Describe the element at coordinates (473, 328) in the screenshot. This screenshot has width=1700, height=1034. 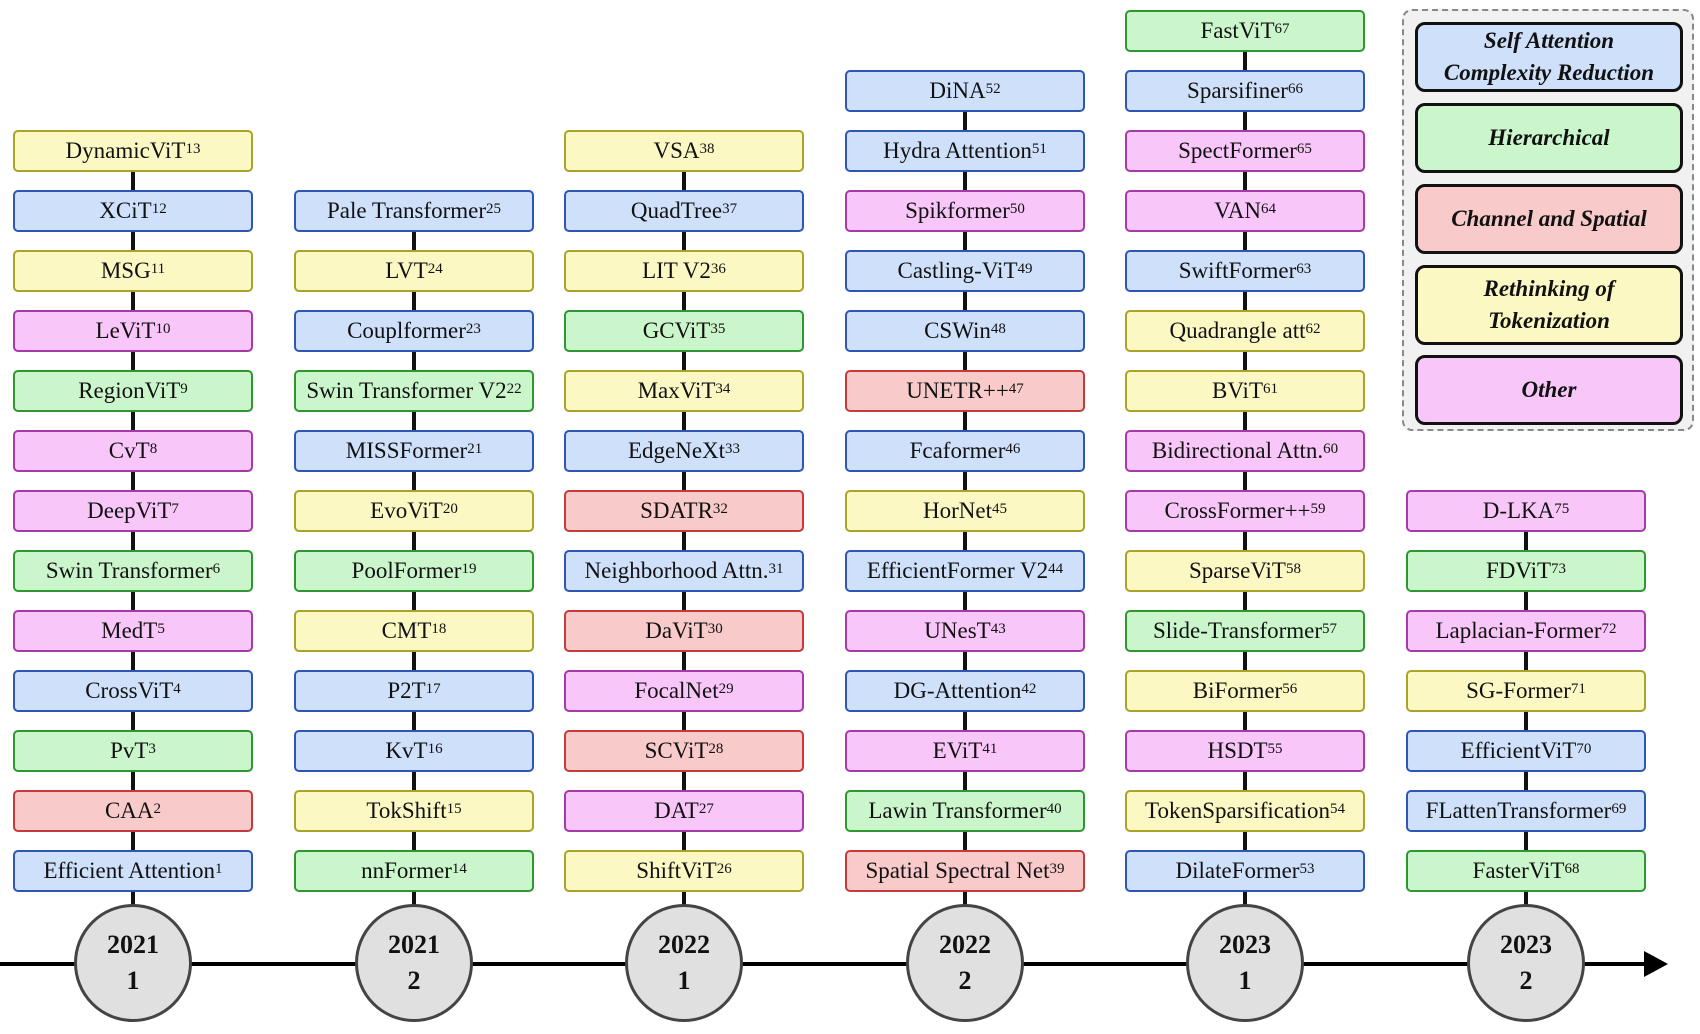
I see `model-reference: 23` at that location.